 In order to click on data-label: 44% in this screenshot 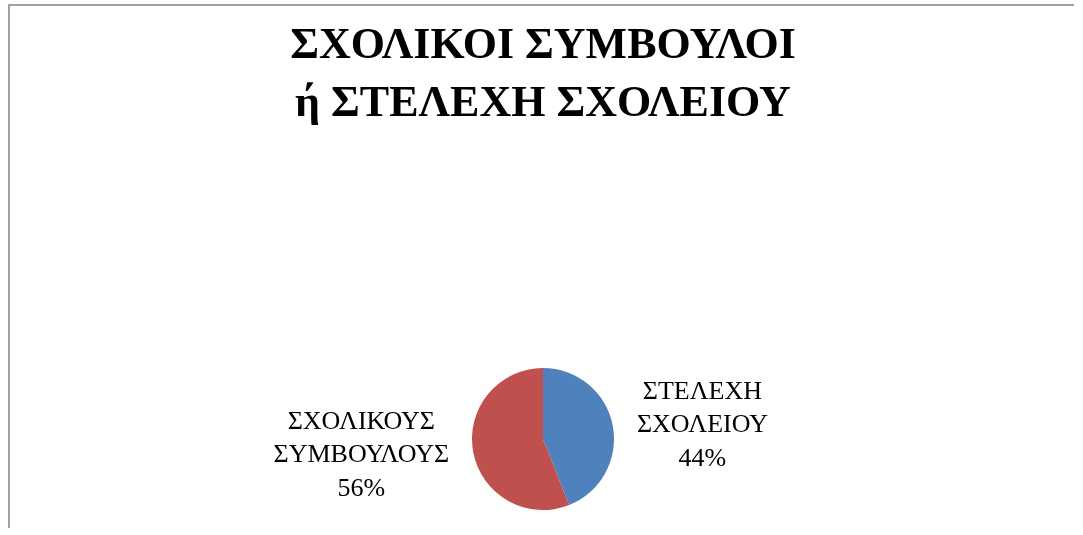, I will do `click(702, 458)`.